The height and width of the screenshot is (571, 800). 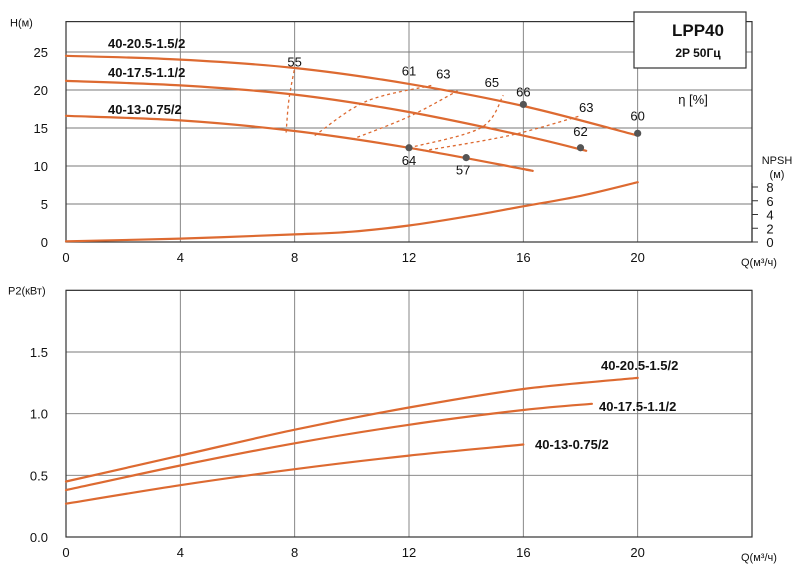 I want to click on npsh-curve, so click(x=351, y=212).